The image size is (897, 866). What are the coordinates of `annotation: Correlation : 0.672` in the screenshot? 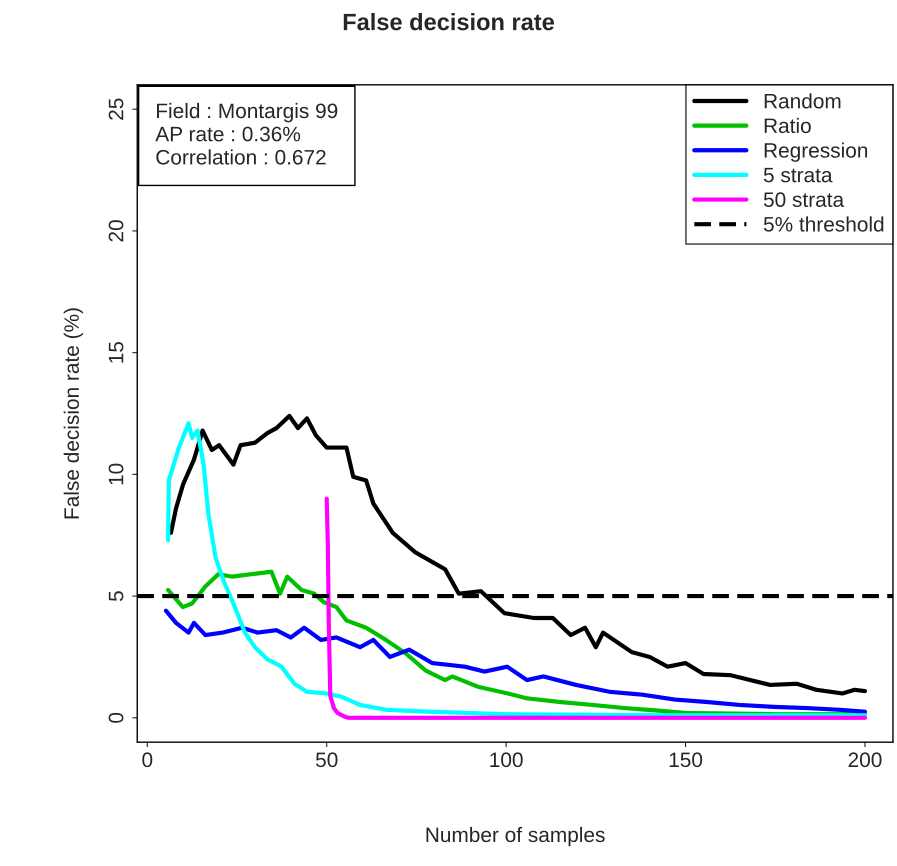 It's located at (241, 157).